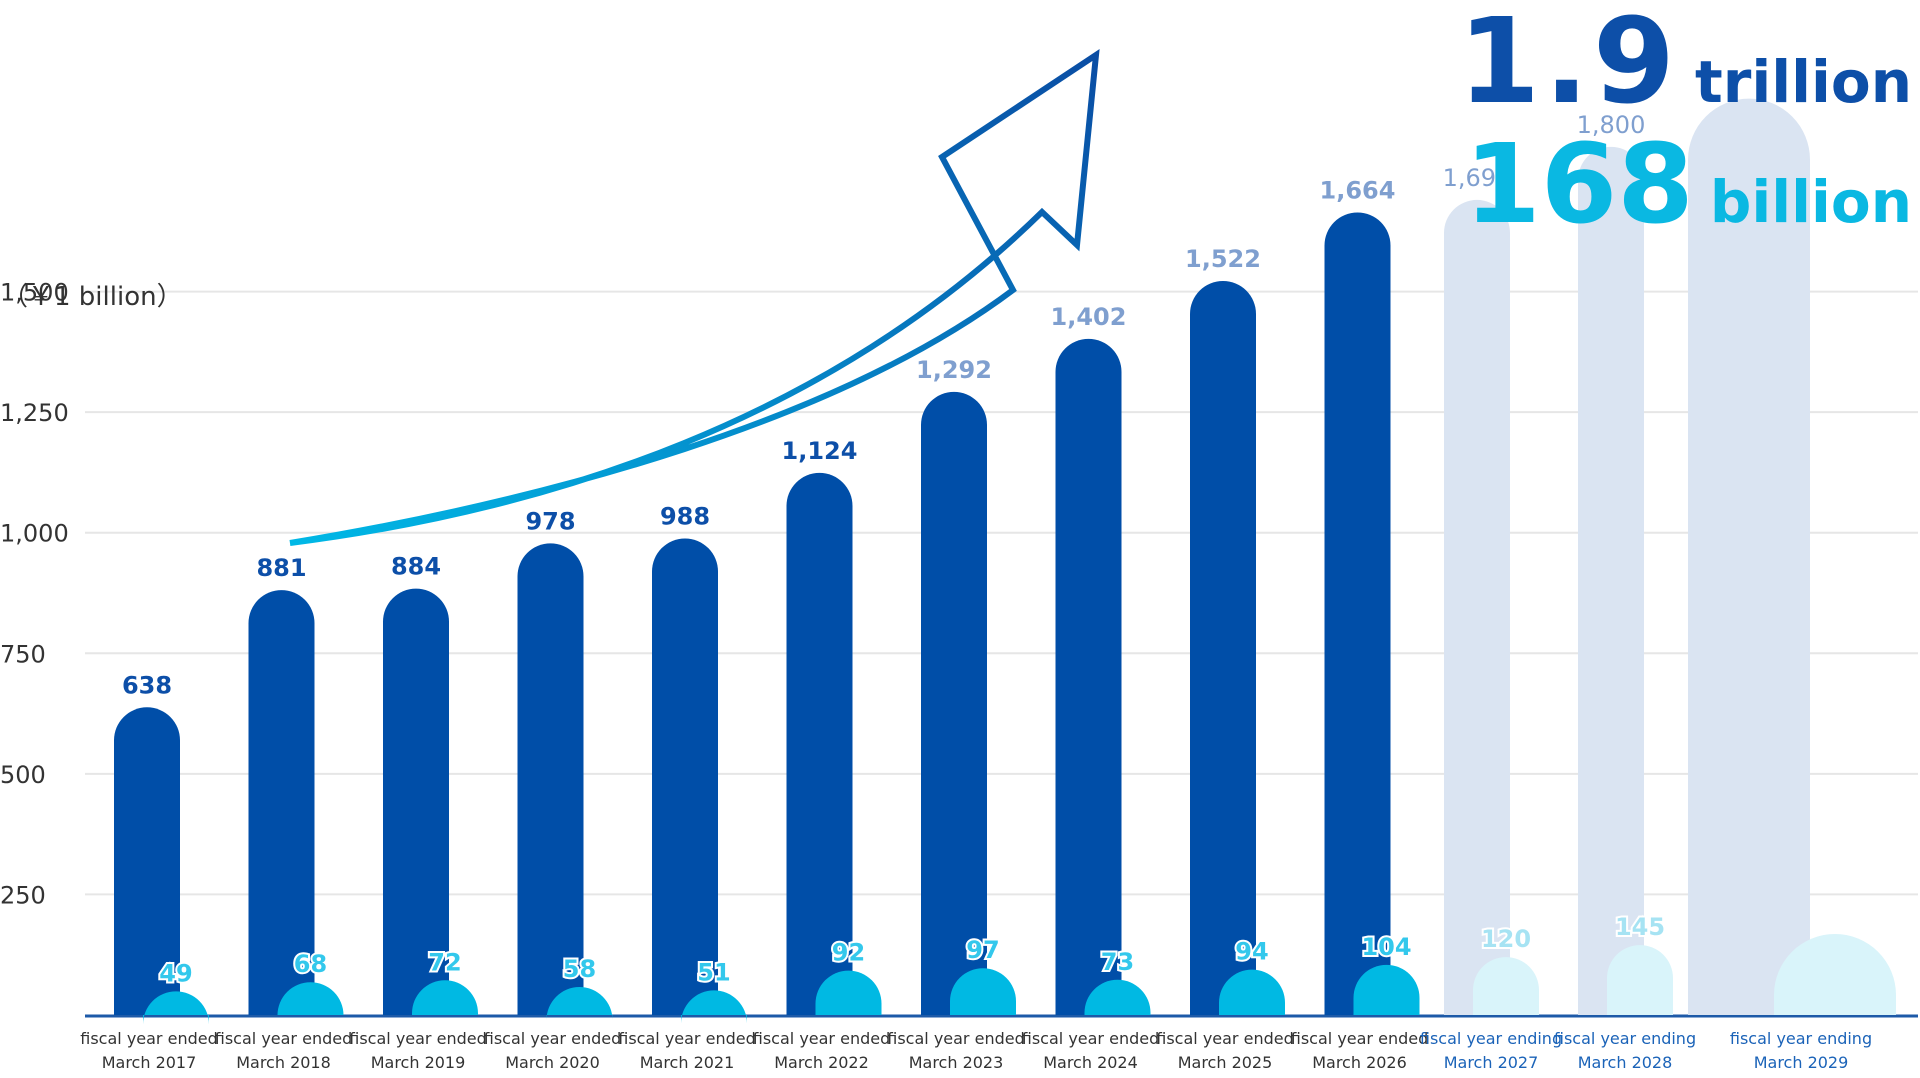 Image resolution: width=1920 pixels, height=1078 pixels. Describe the element at coordinates (1089, 317) in the screenshot. I see `sales-value-label: 1,402` at that location.